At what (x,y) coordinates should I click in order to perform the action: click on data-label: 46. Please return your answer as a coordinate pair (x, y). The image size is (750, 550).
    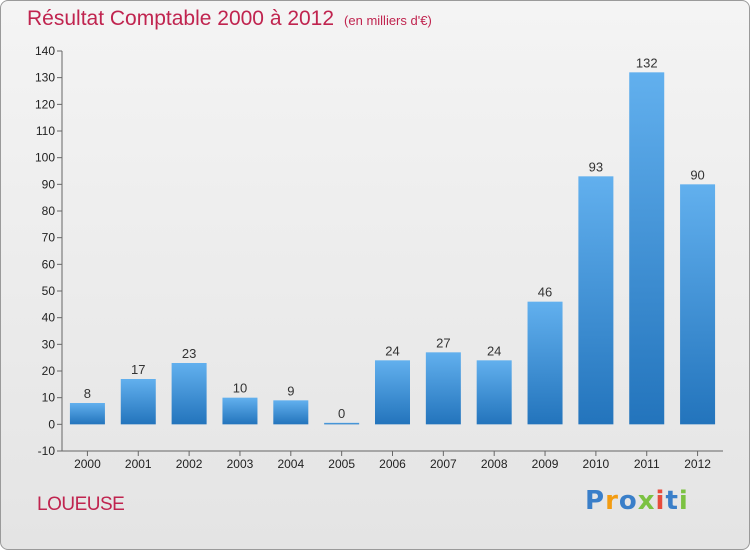
    Looking at the image, I should click on (545, 292).